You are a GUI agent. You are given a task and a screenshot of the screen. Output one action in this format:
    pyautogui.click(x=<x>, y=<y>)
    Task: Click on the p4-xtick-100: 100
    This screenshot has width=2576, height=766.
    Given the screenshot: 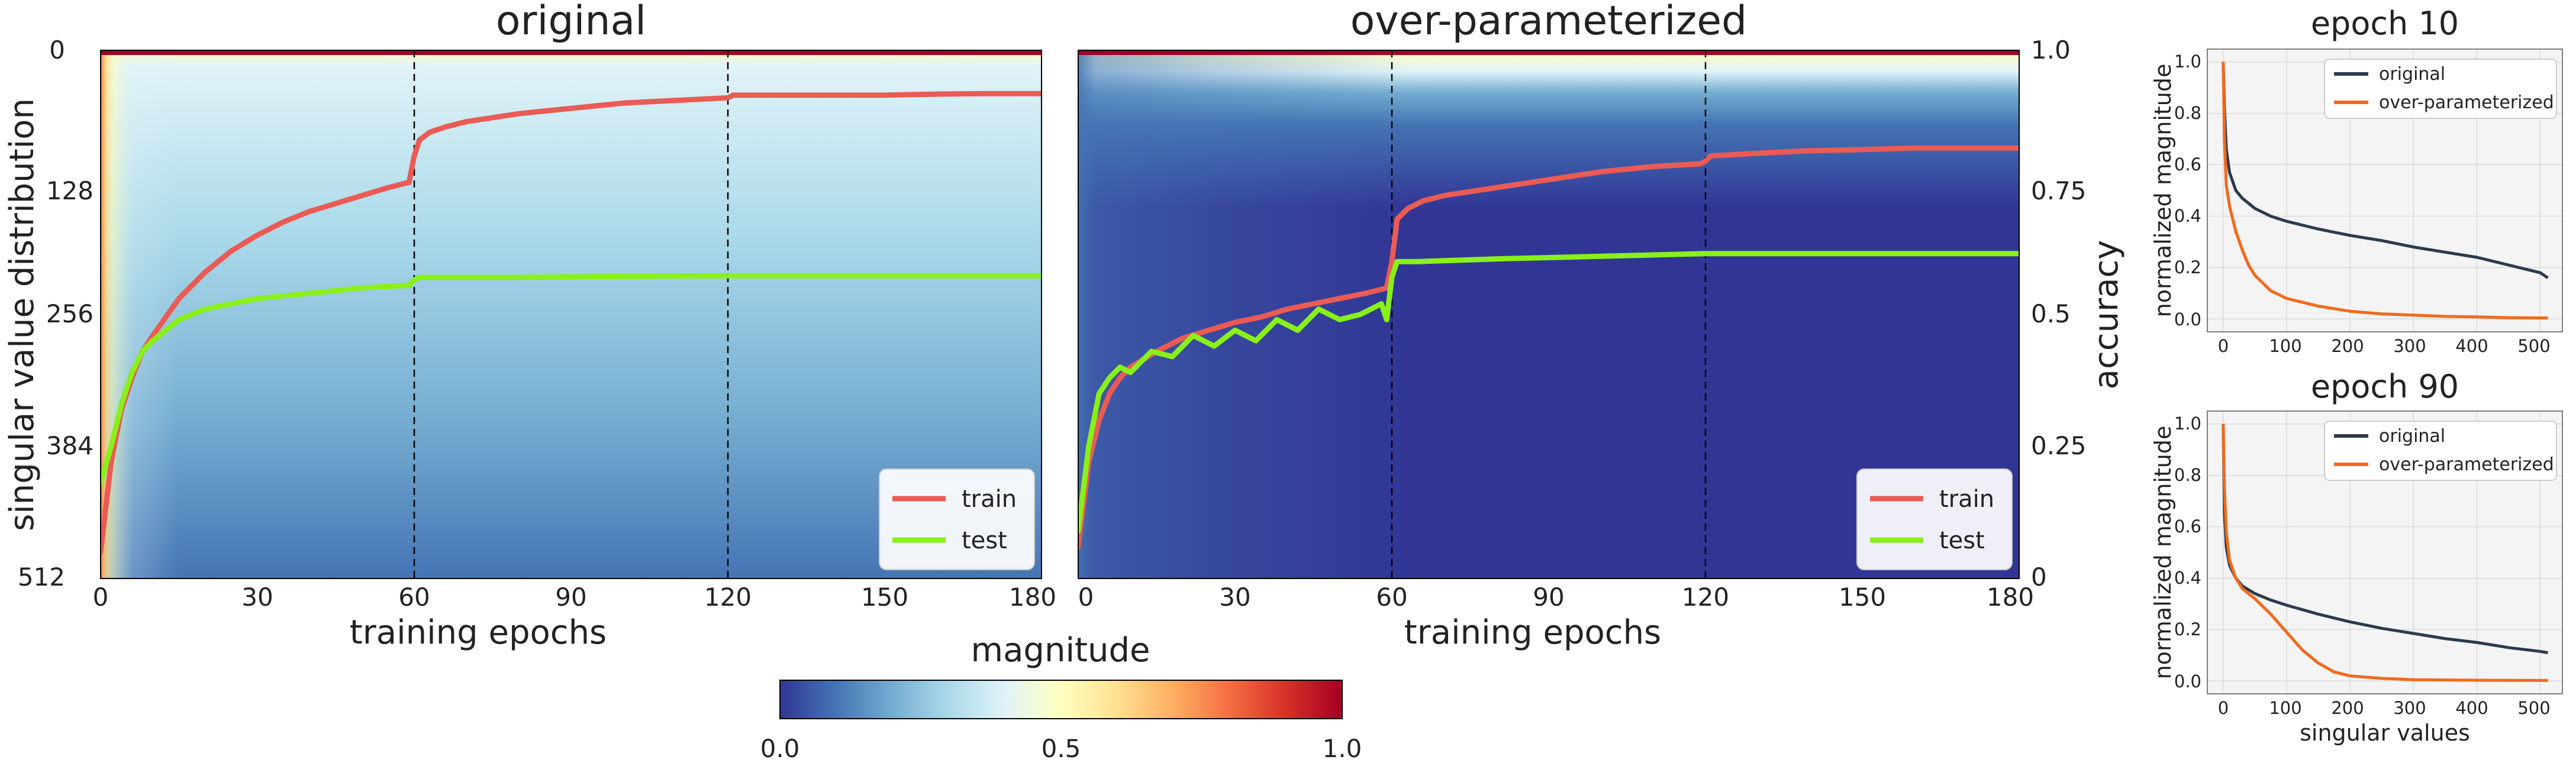 What is the action you would take?
    pyautogui.click(x=2285, y=708)
    